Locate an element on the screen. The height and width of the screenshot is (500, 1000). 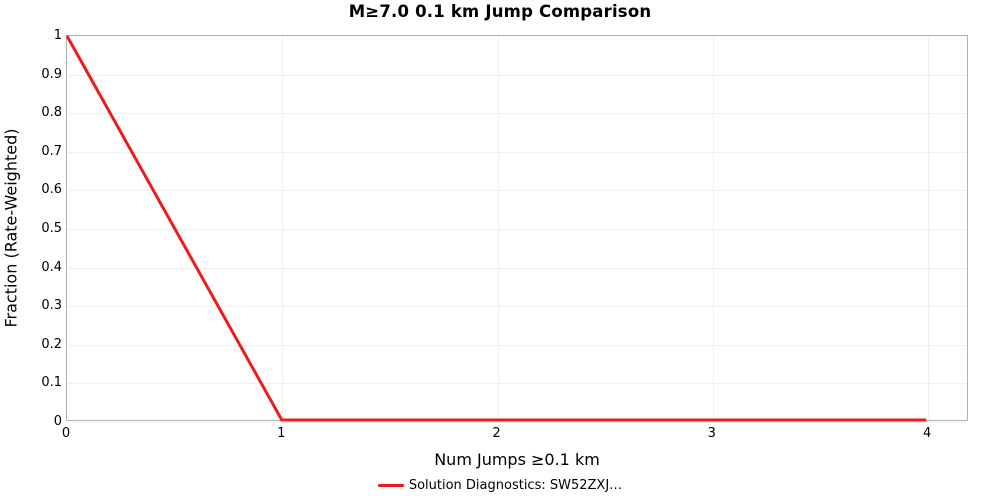
y-tick-label: 0.5 is located at coordinates (51, 228).